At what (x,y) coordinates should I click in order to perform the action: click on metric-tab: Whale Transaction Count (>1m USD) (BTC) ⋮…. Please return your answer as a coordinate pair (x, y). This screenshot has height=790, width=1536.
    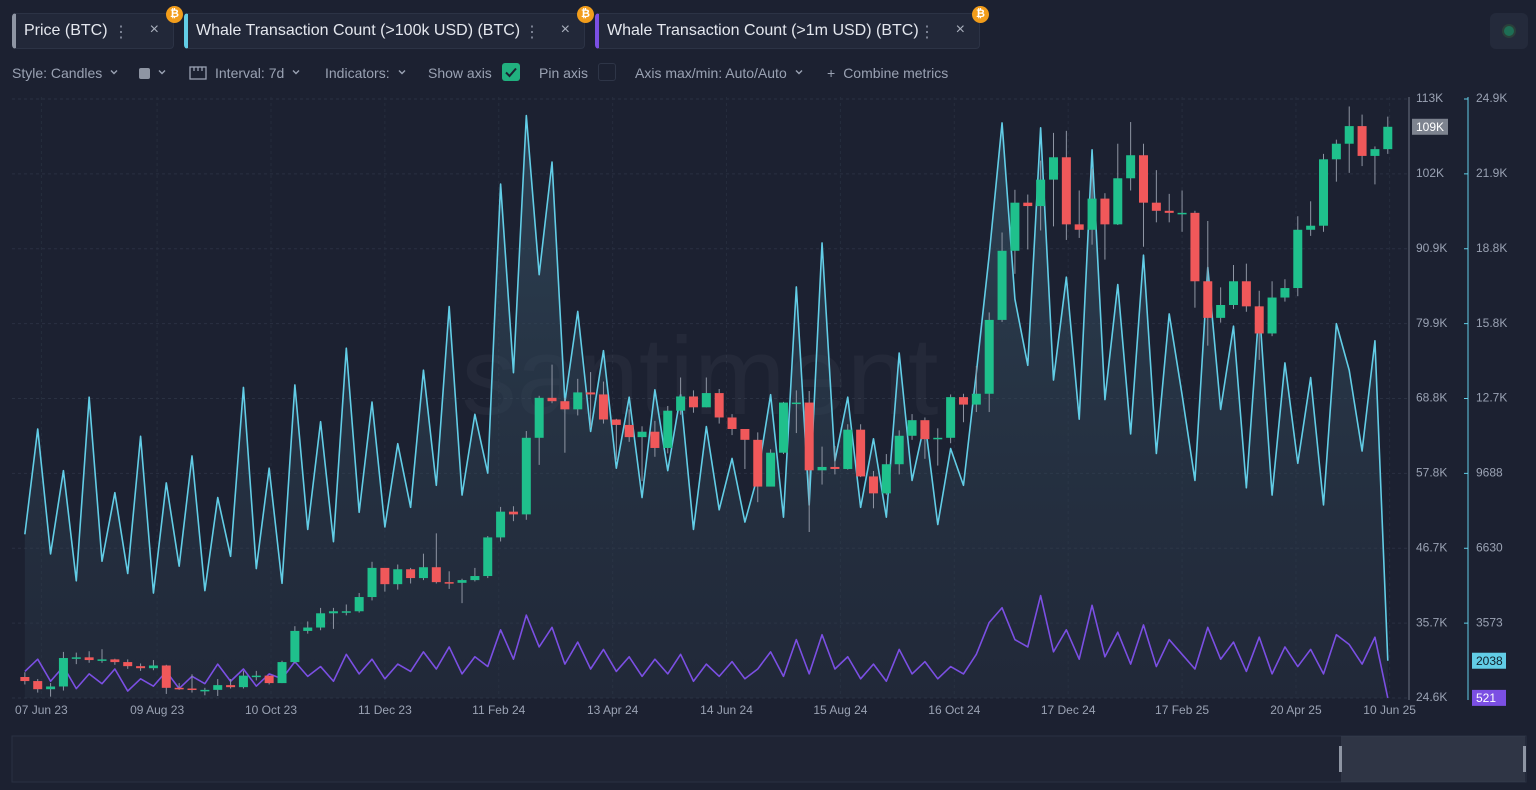
    Looking at the image, I should click on (792, 27).